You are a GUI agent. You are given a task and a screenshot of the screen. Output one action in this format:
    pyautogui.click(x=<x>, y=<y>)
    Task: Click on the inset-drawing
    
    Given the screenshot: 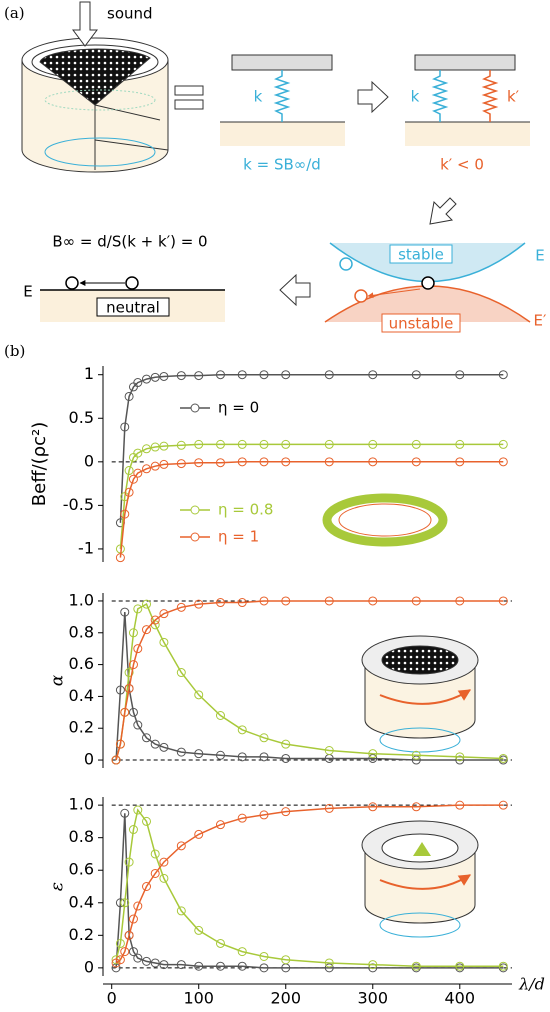 What is the action you would take?
    pyautogui.click(x=420, y=694)
    